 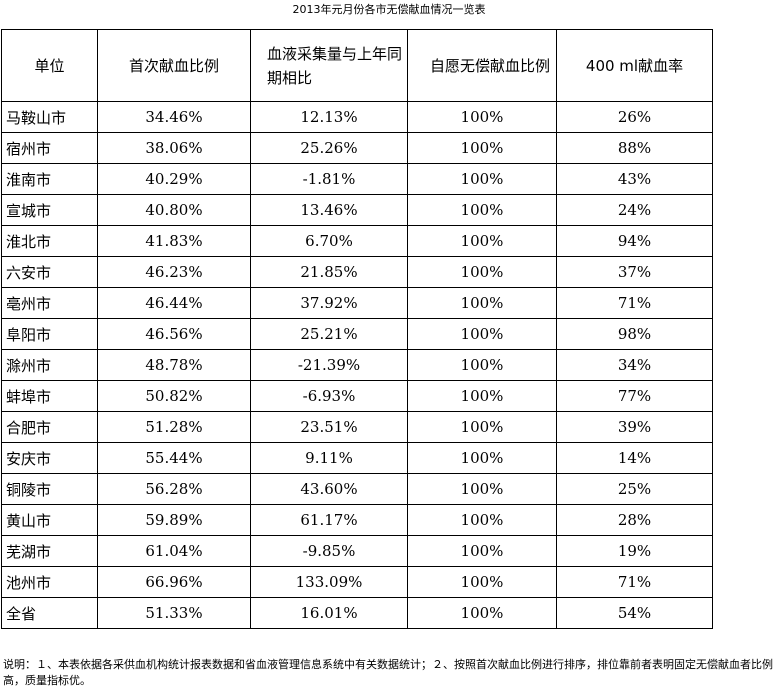 What do you see at coordinates (49, 272) in the screenshot?
I see `city-cell: 六安市` at bounding box center [49, 272].